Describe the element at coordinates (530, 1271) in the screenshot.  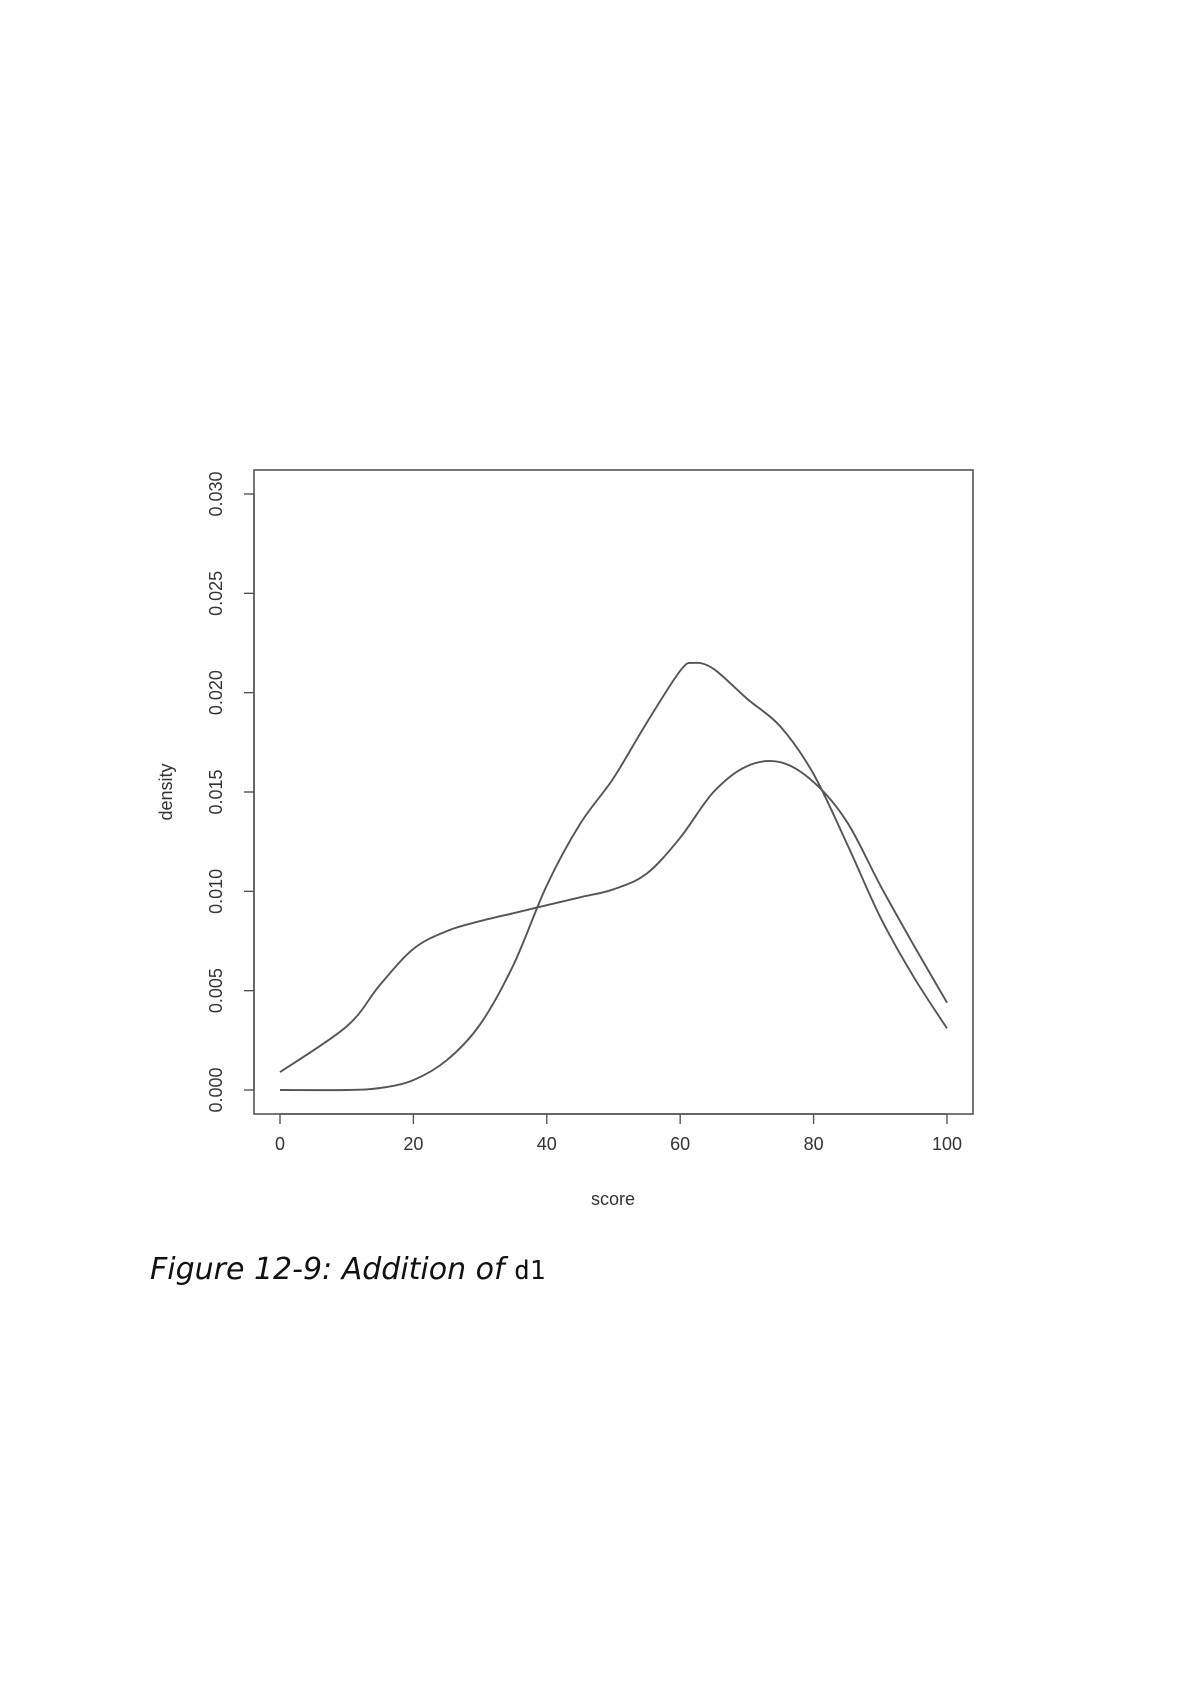
I see `caption-code: d1` at that location.